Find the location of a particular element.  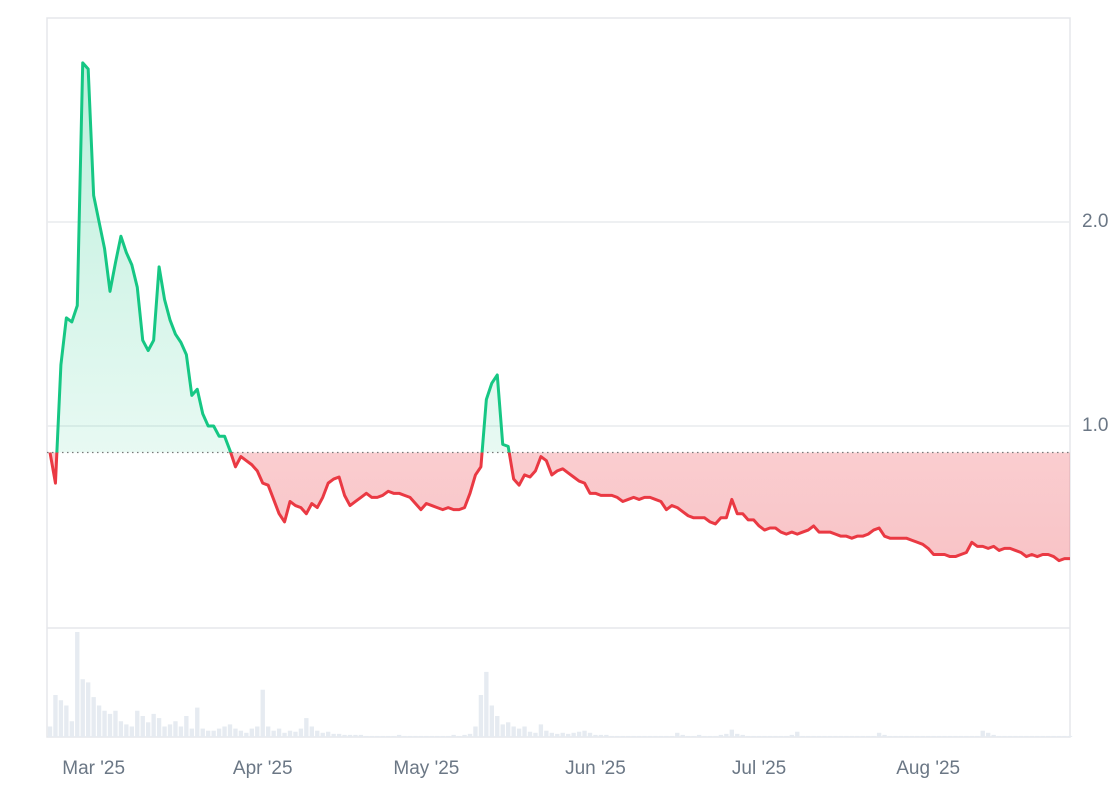

x-tick-label: May '25 is located at coordinates (426, 768).